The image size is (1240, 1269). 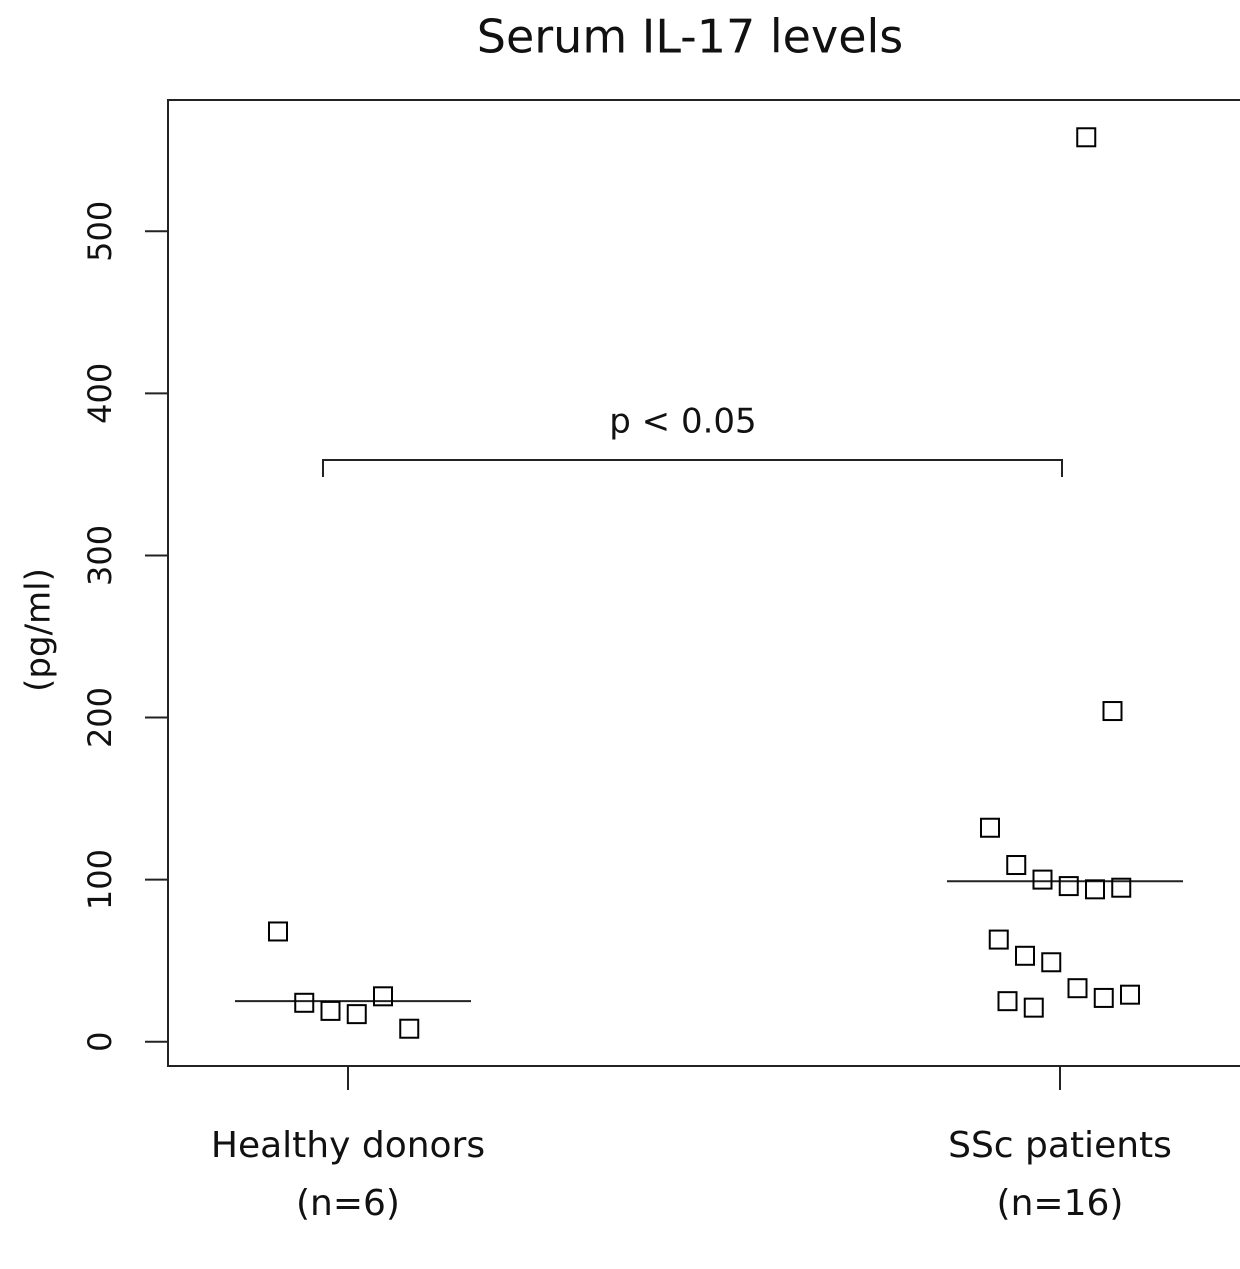 What do you see at coordinates (39, 630) in the screenshot?
I see `y-axis-label: (pg/ml)` at bounding box center [39, 630].